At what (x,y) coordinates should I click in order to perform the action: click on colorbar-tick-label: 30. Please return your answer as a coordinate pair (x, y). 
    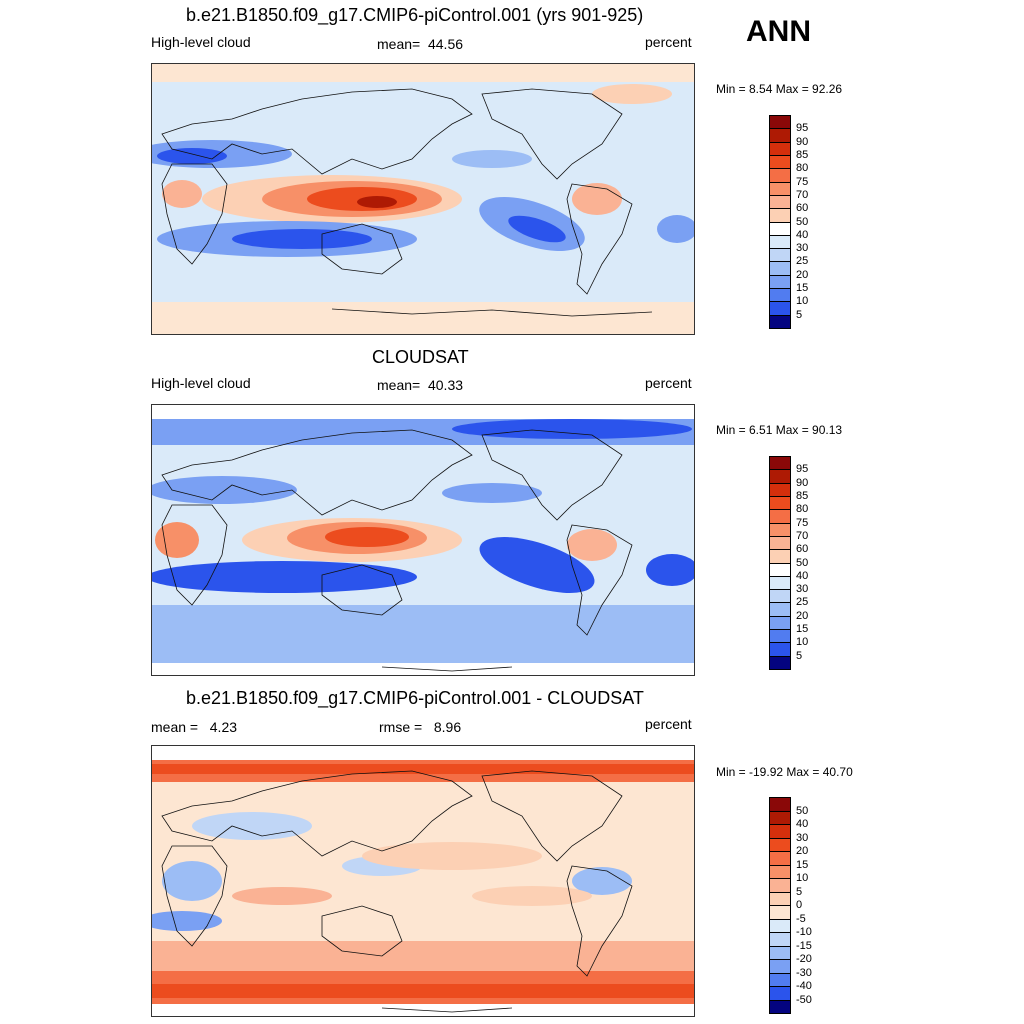
    Looking at the image, I should click on (802, 589).